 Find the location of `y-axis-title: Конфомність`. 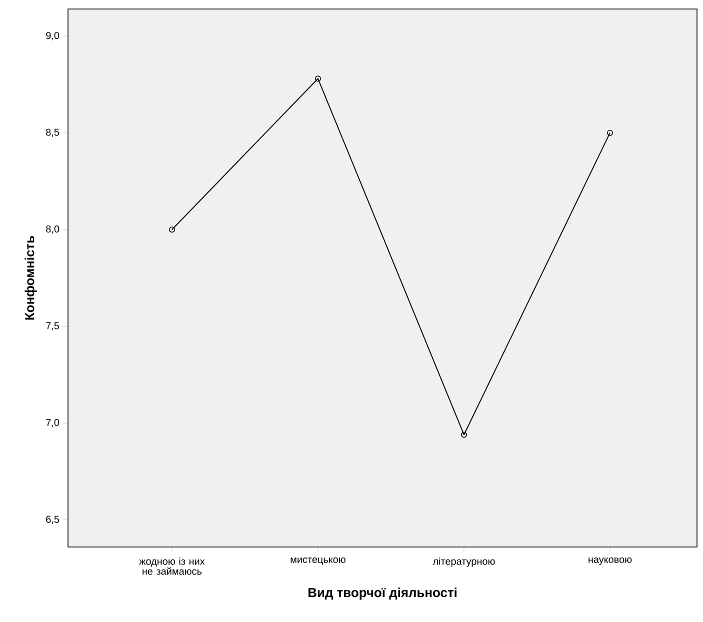

y-axis-title: Конфомність is located at coordinates (30, 278).